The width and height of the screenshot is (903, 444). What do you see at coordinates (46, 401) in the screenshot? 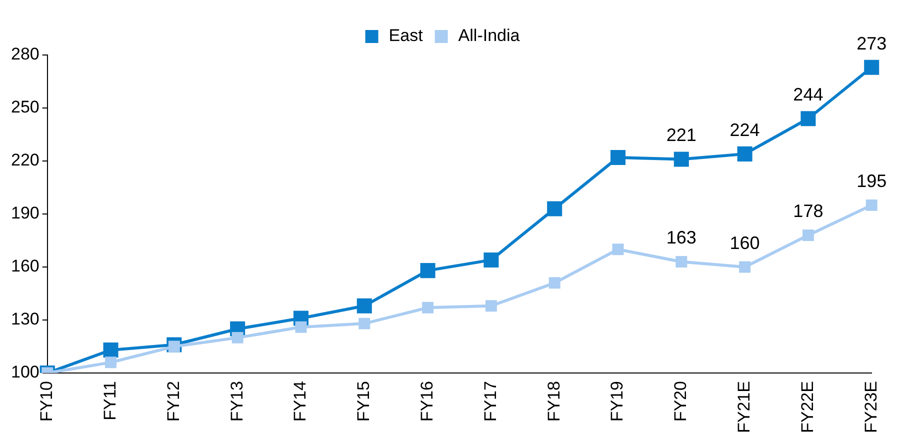
I see `x-tick-label: FY10` at bounding box center [46, 401].